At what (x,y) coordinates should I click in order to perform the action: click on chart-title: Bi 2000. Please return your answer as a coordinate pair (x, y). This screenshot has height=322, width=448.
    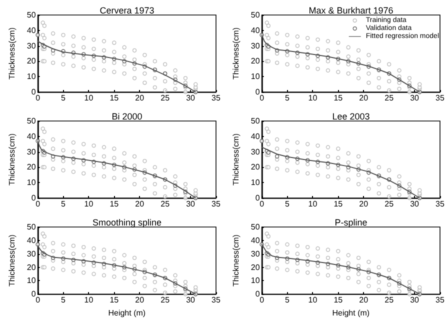
    Looking at the image, I should click on (127, 117).